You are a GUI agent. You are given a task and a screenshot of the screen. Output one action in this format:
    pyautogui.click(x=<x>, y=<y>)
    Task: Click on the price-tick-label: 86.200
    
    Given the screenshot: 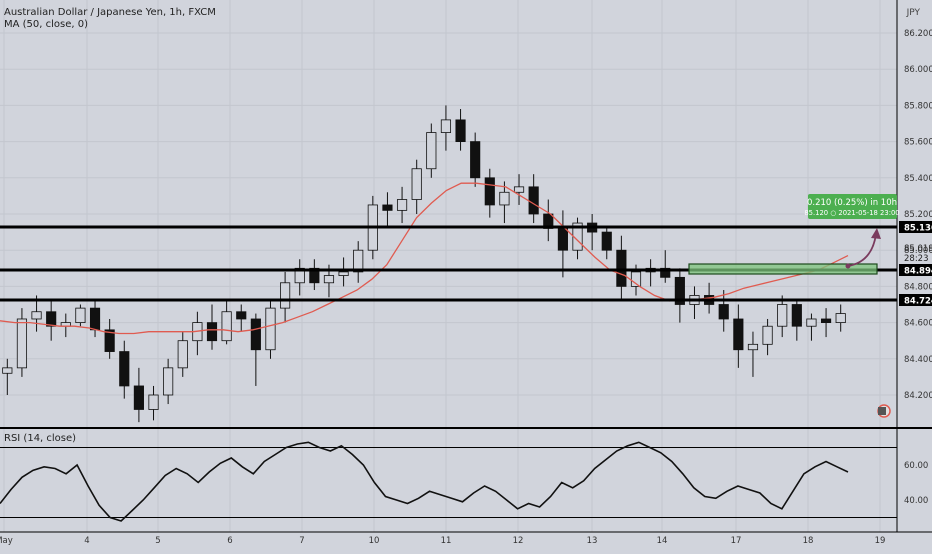 What is the action you would take?
    pyautogui.click(x=918, y=34)
    